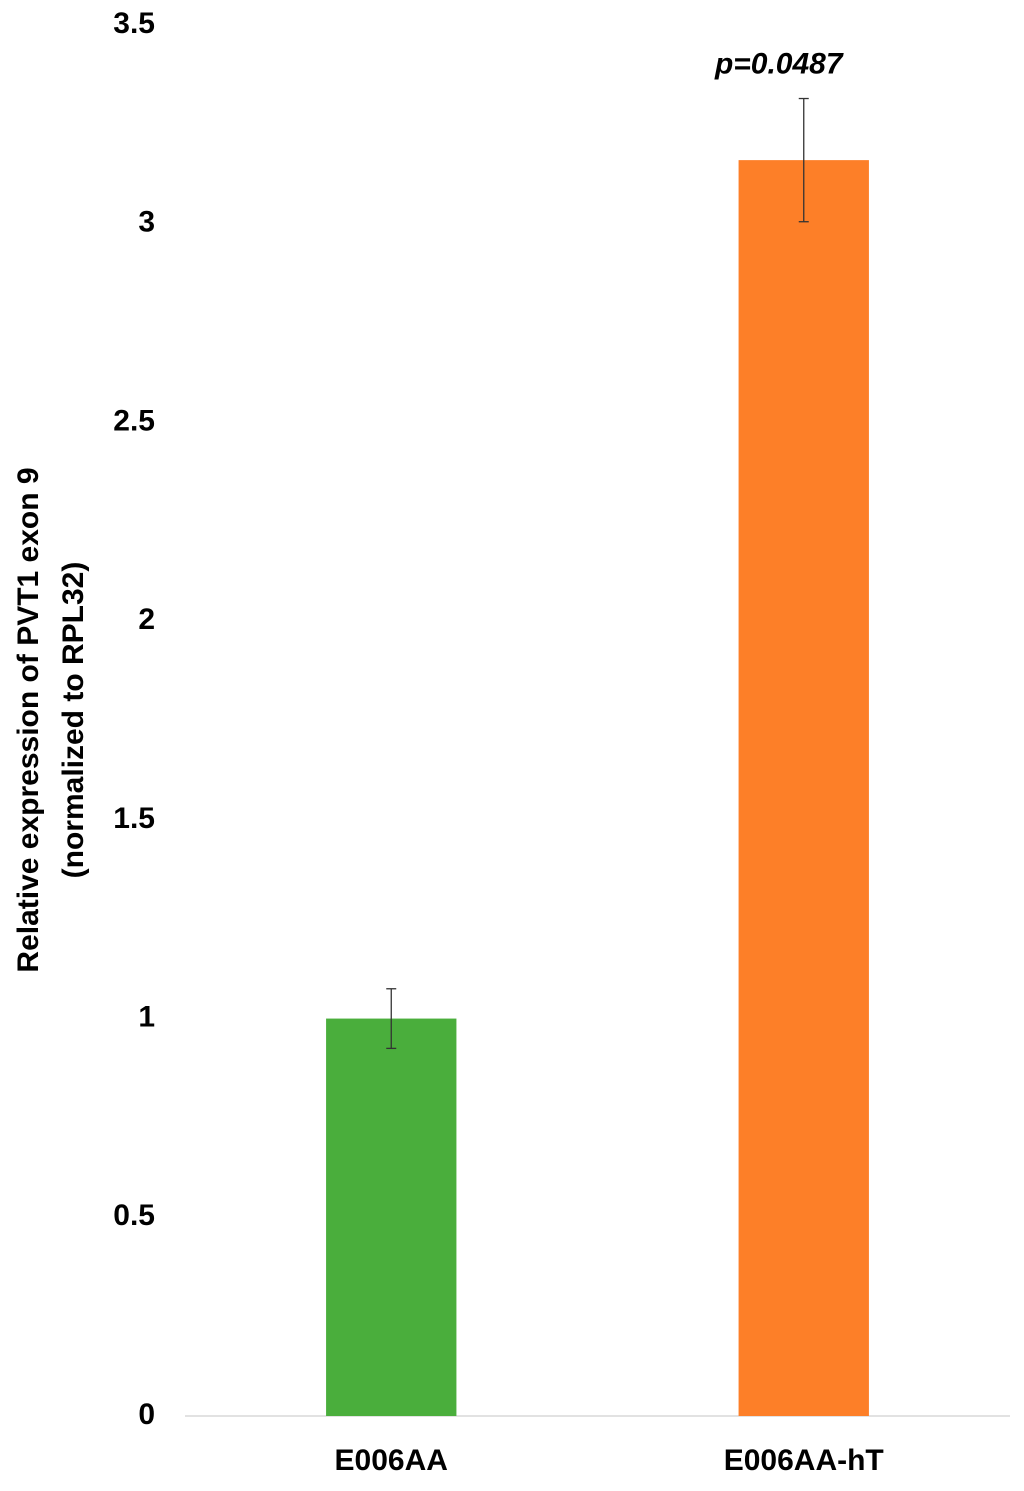 Image resolution: width=1024 pixels, height=1491 pixels. I want to click on y-tick-label: 3, so click(146, 222).